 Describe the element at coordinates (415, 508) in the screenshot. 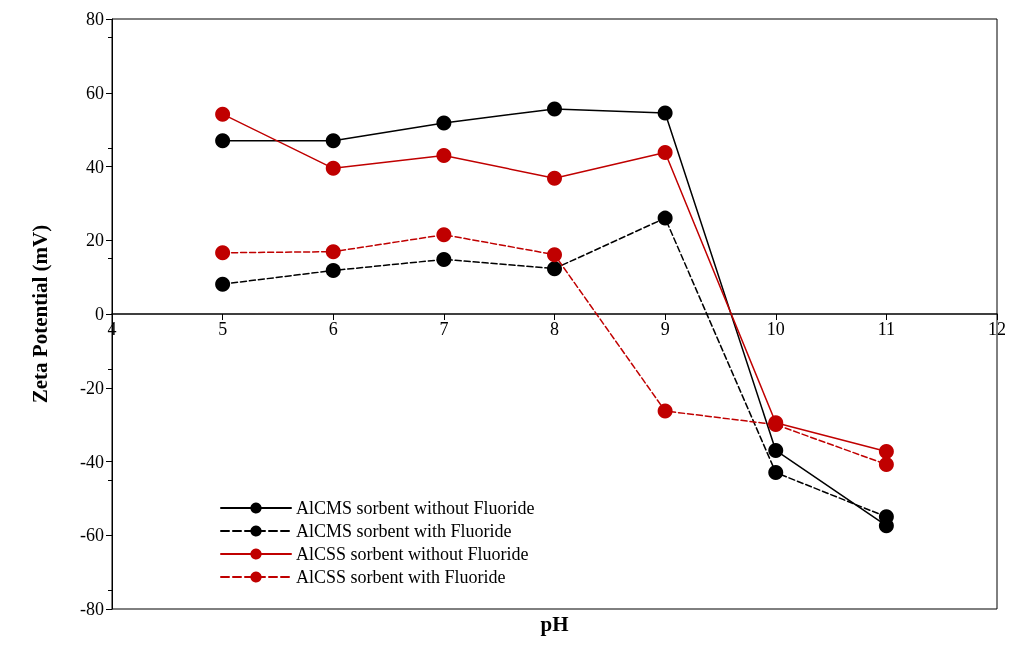

I see `legend-label: AlCMS sorbent without Fluoride` at that location.